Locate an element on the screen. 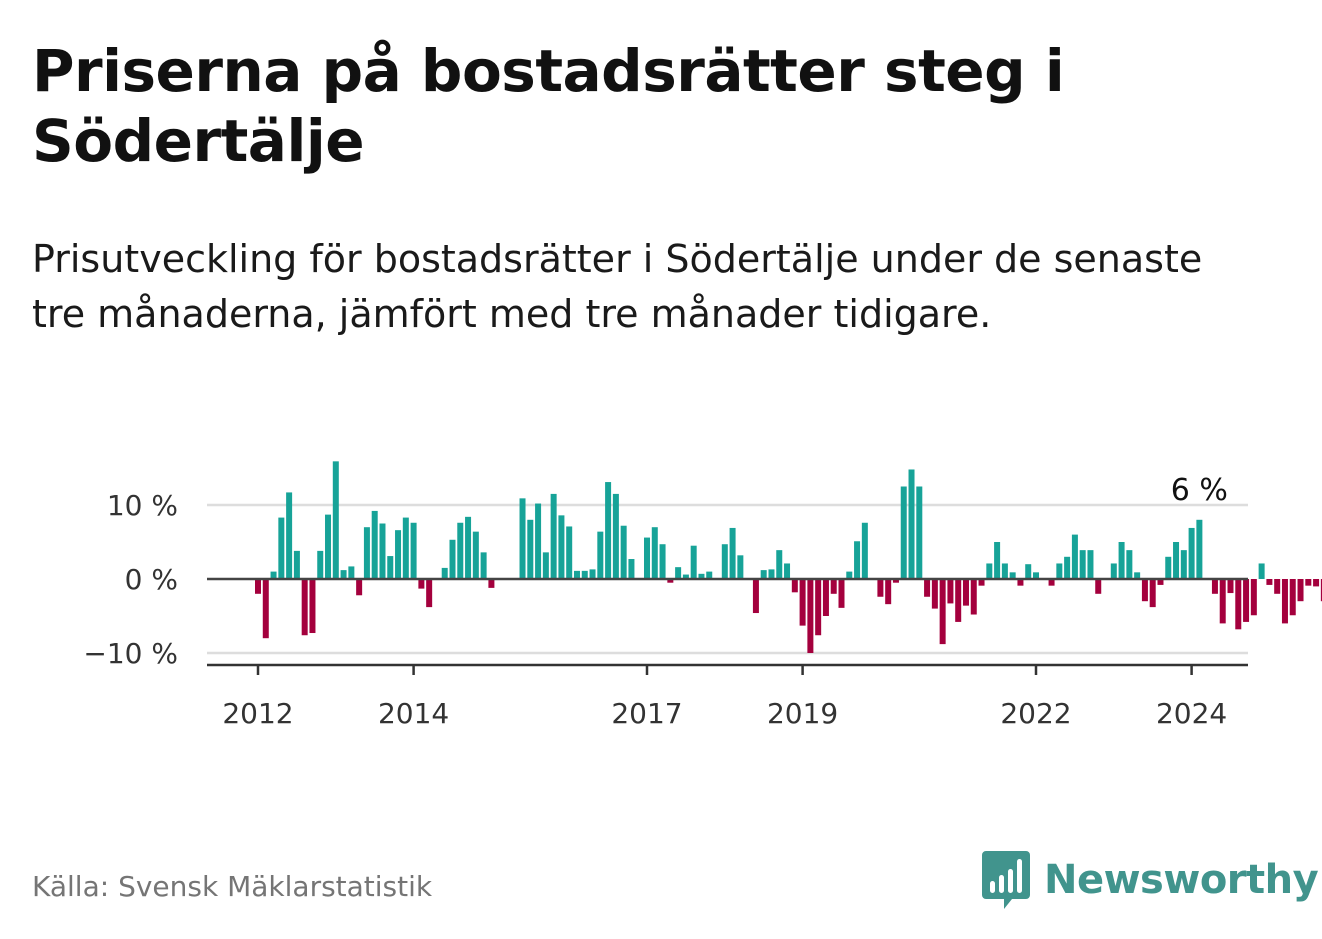  x-tick-label: 2019 is located at coordinates (802, 713).